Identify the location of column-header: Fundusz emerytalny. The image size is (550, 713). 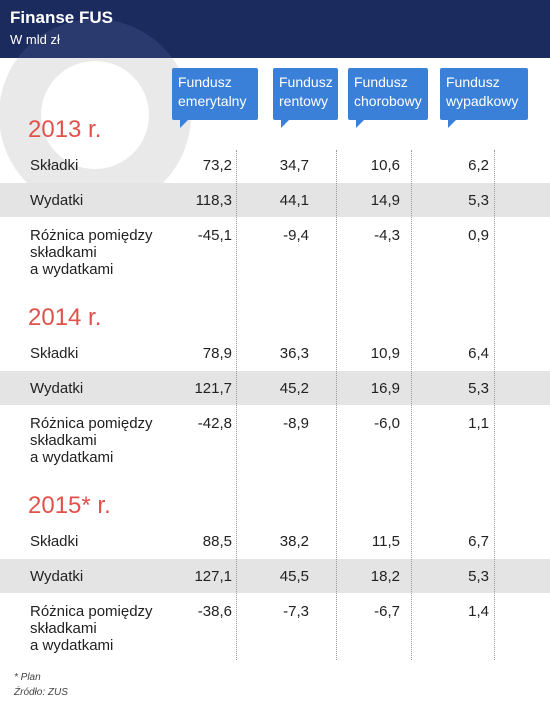
(215, 98).